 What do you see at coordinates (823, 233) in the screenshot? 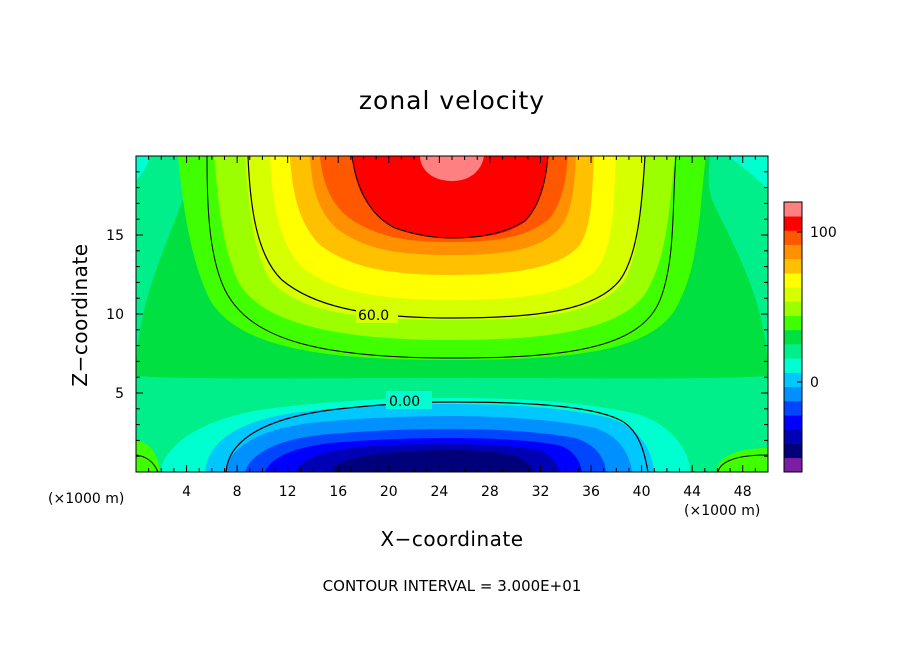
I see `colorbar-tick-label: 100` at bounding box center [823, 233].